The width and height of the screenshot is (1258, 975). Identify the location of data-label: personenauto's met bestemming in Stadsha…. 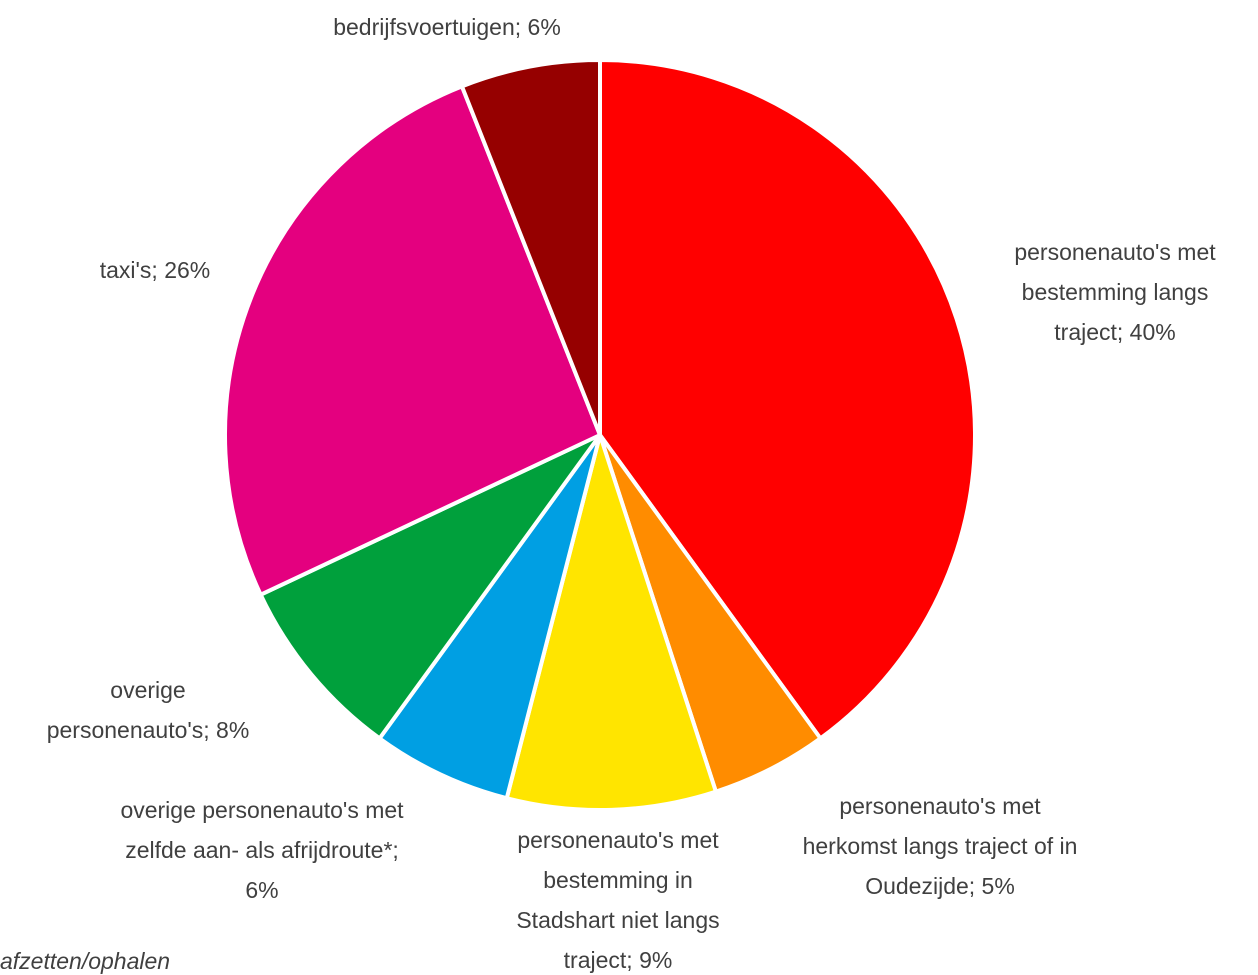
(618, 900).